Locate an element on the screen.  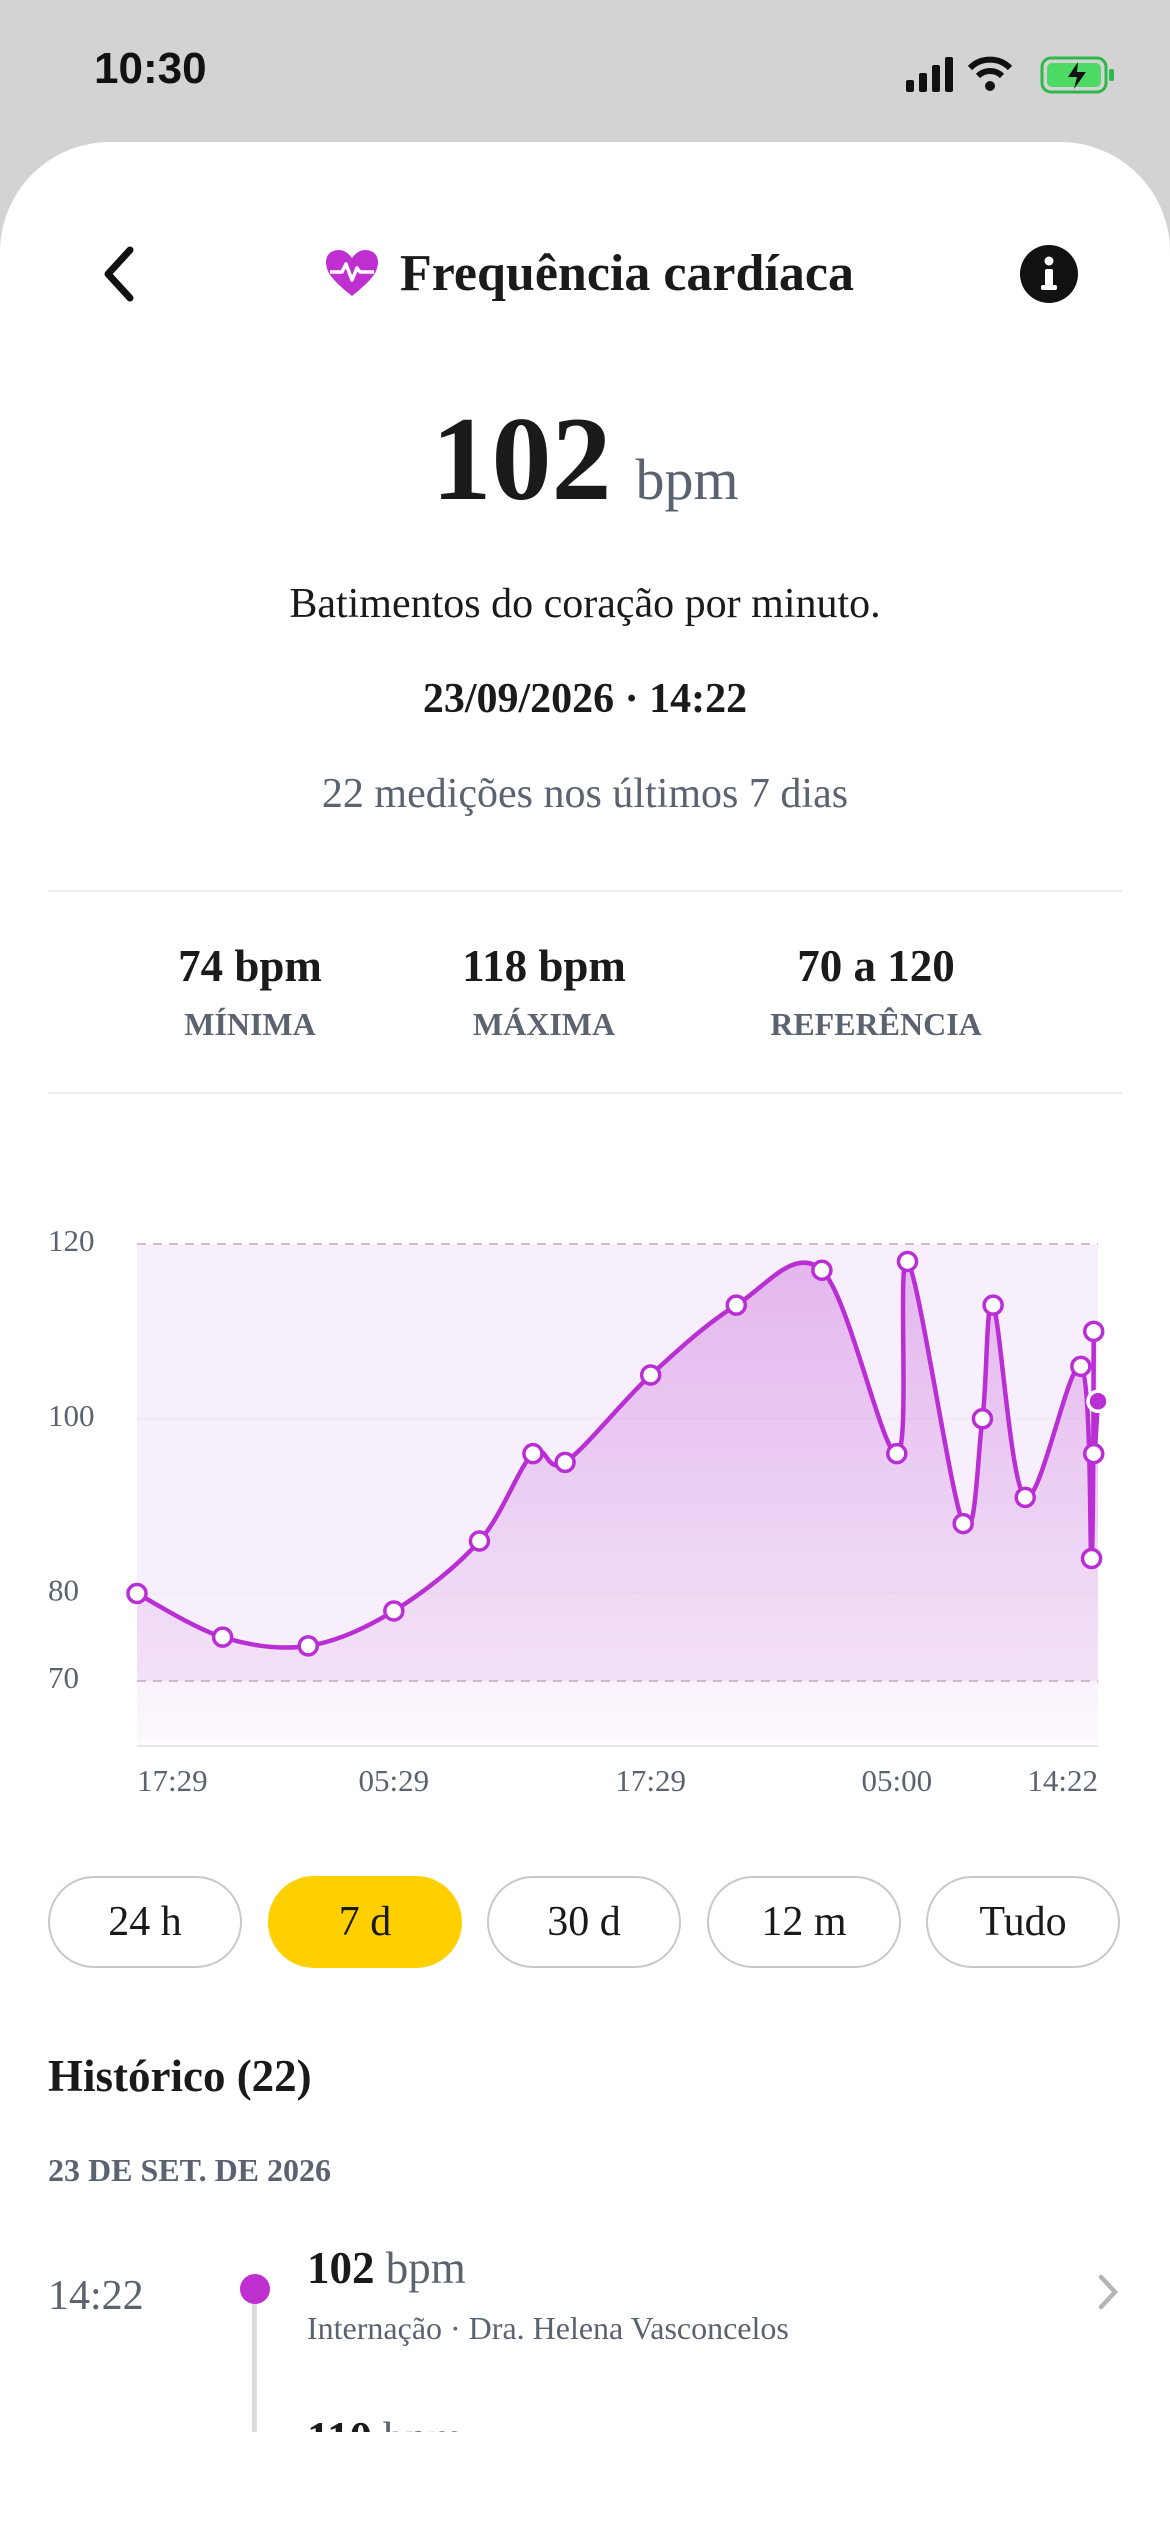
y-tick-label: 120 is located at coordinates (71, 1240).